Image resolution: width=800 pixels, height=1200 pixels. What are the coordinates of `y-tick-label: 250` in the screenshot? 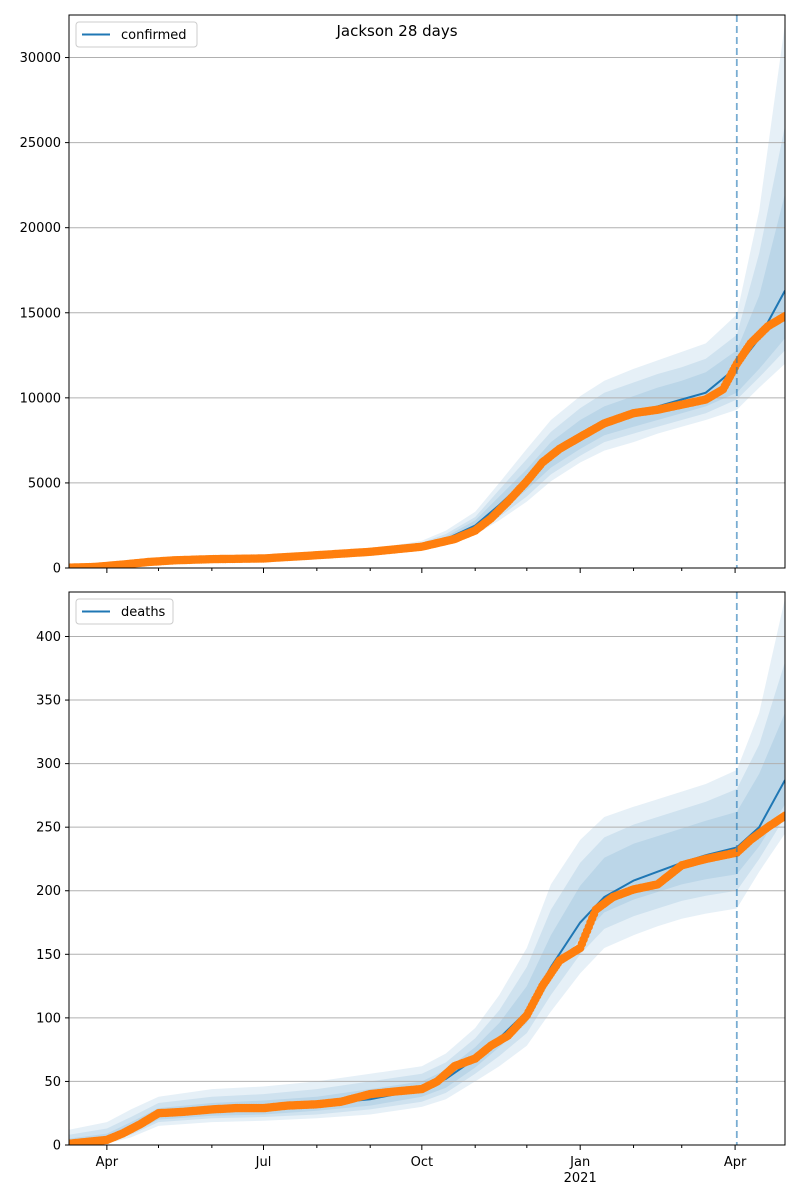 It's located at (48, 828).